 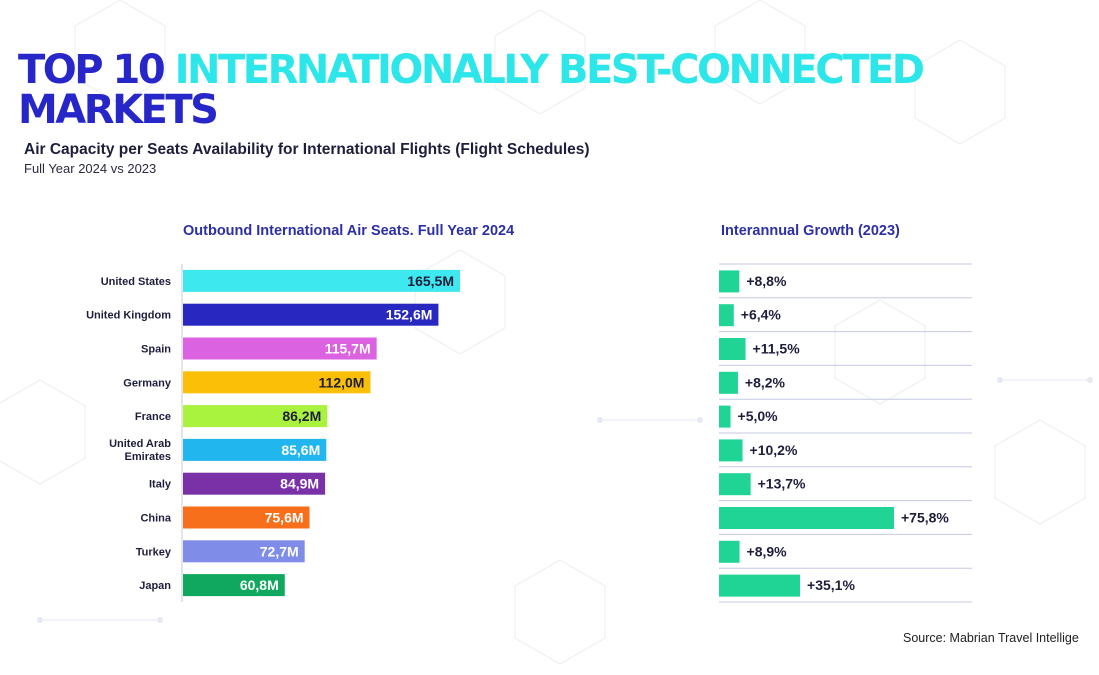 What do you see at coordinates (155, 586) in the screenshot?
I see `category-label: Japan` at bounding box center [155, 586].